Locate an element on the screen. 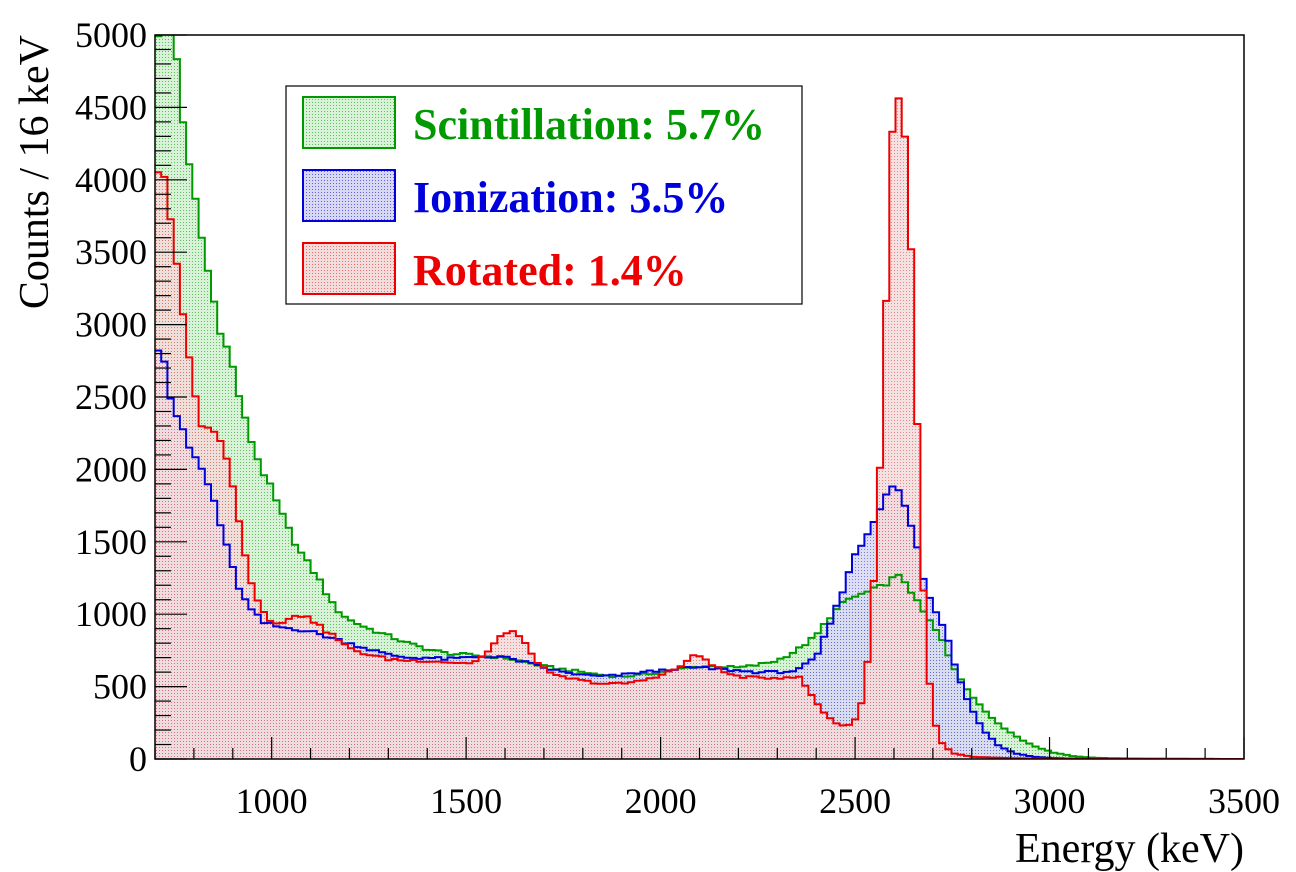 The width and height of the screenshot is (1296, 872). y-tick-label: 500 is located at coordinates (120, 687).